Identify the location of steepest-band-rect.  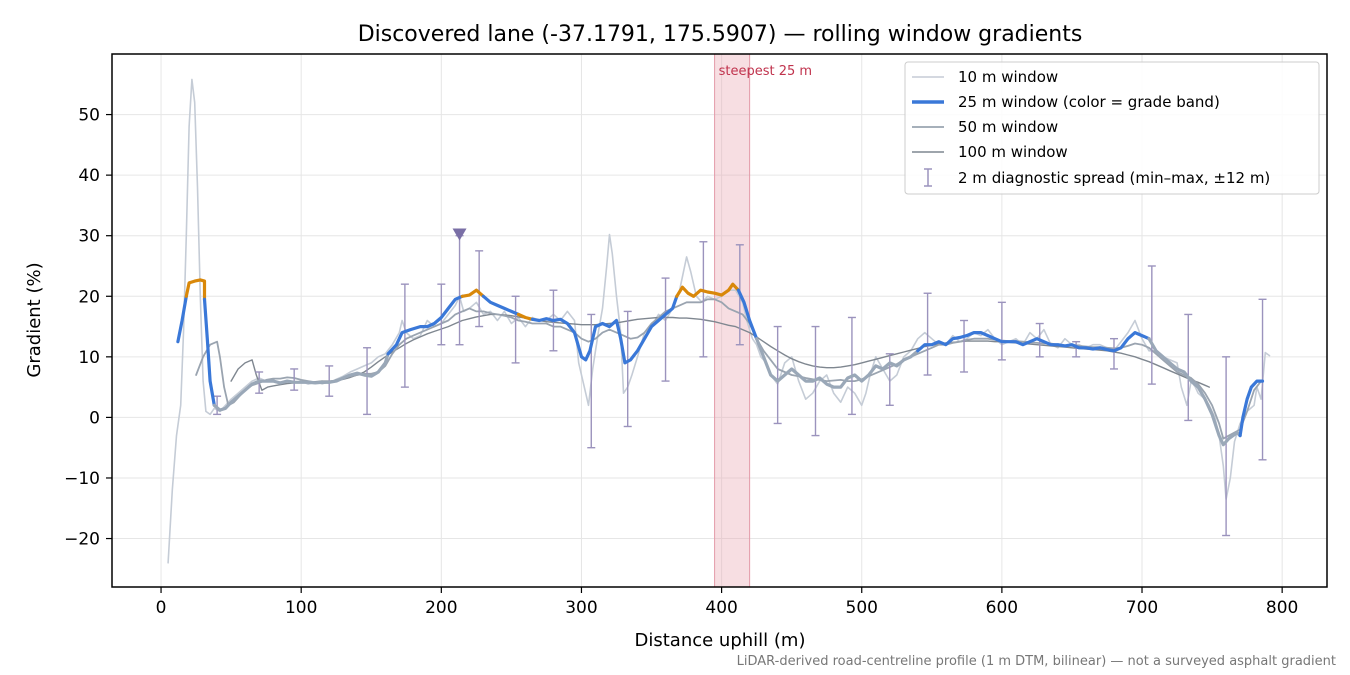
(732, 320).